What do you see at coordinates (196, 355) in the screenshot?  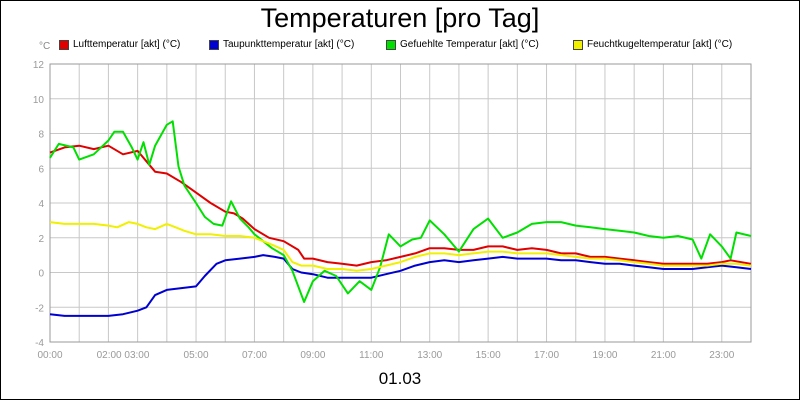 I see `x-tick-label: 05:00` at bounding box center [196, 355].